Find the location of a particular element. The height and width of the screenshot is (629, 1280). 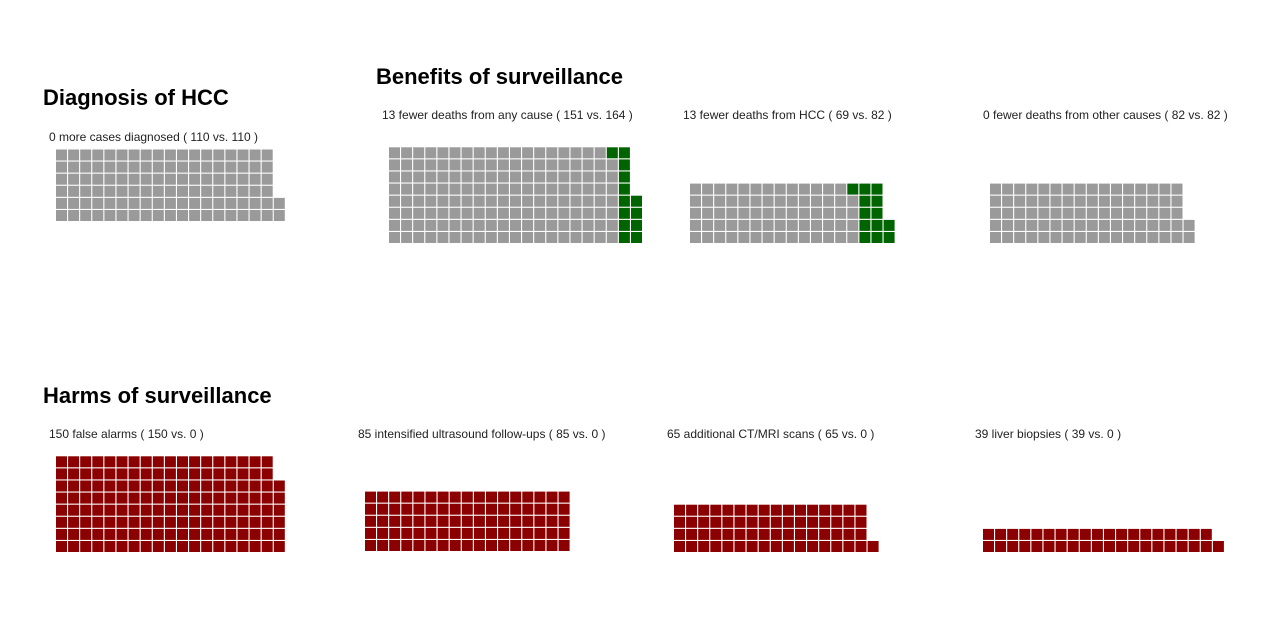

waffle-chart-deaths-other is located at coordinates (1092, 213).